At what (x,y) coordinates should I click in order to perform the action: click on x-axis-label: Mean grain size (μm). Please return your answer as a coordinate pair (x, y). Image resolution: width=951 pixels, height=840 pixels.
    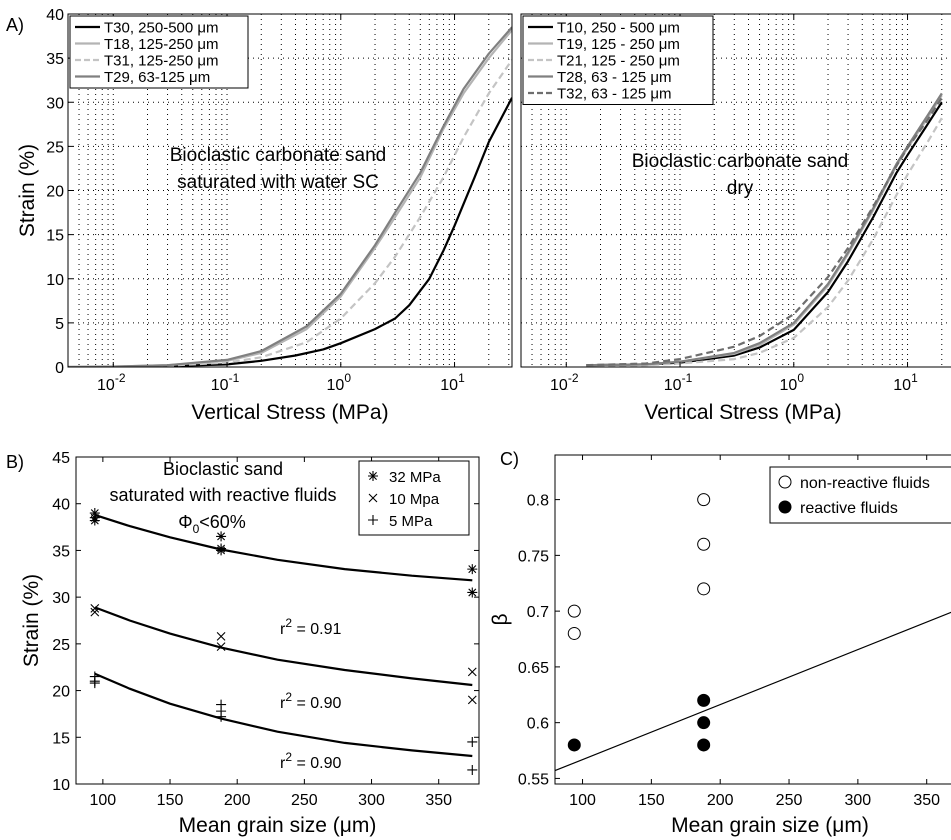
    Looking at the image, I should click on (278, 825).